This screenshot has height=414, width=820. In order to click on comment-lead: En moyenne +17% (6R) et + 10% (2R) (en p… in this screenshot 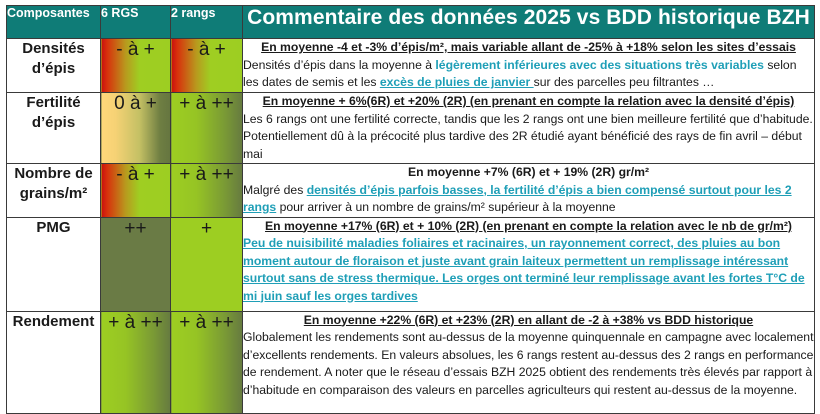, I will do `click(528, 225)`.